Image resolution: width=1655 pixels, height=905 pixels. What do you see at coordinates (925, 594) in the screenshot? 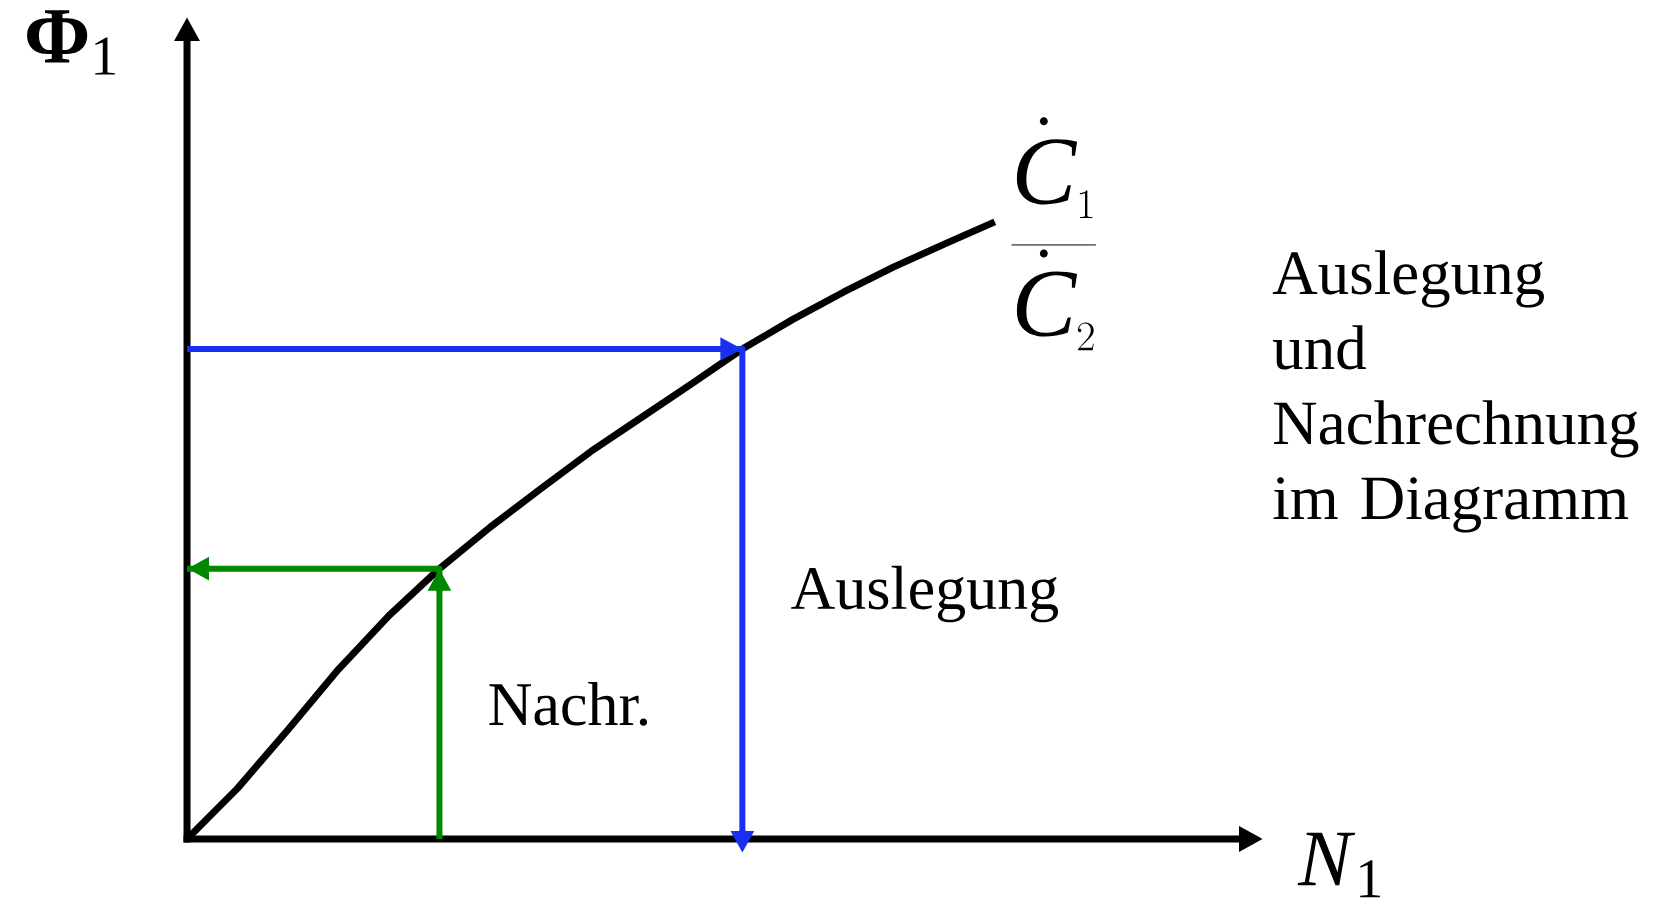
I see `ref-line-label: Auslegung` at bounding box center [925, 594].